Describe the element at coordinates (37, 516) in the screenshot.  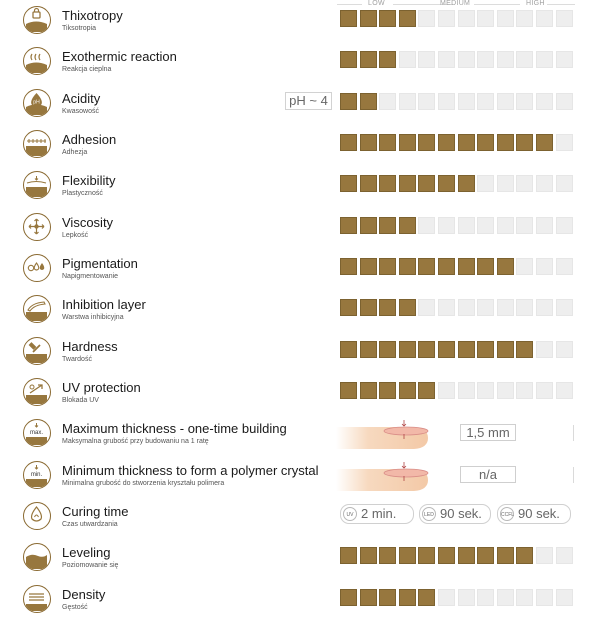
I see `curing-icon` at that location.